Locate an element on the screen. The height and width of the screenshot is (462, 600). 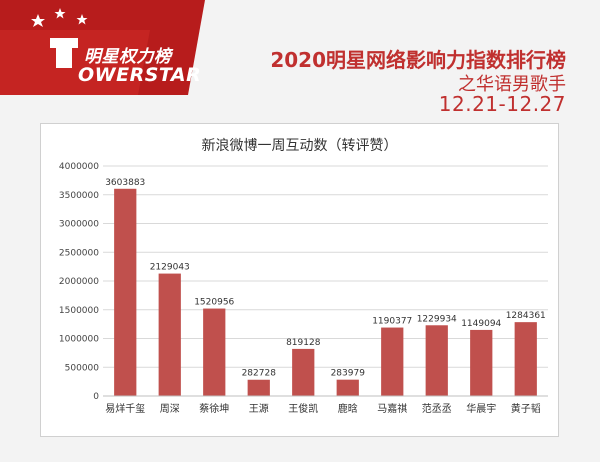
logo-text-cn: 明星权力榜 is located at coordinates (128, 57).